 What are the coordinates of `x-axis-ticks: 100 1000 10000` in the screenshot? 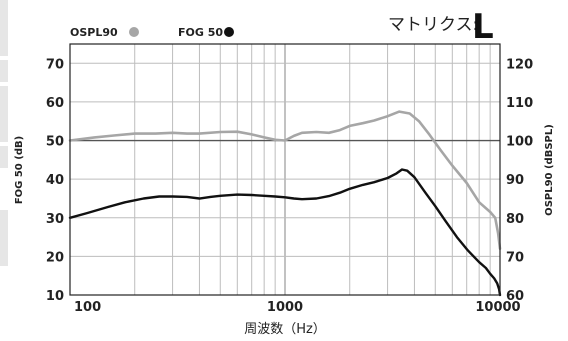 It's located at (297, 307).